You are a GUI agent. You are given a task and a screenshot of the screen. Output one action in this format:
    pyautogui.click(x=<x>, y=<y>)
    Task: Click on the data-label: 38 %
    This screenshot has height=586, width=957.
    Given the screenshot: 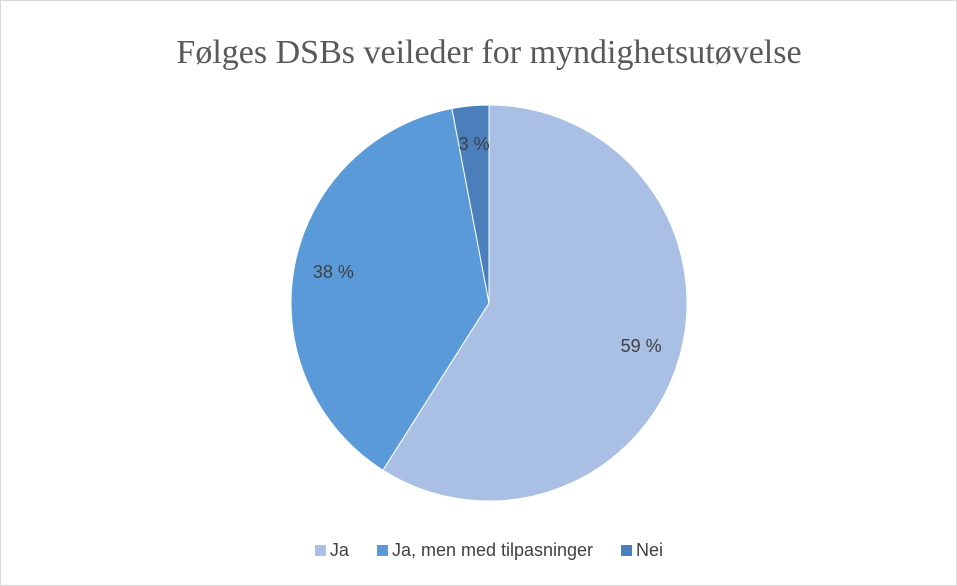 What is the action you would take?
    pyautogui.click(x=333, y=272)
    